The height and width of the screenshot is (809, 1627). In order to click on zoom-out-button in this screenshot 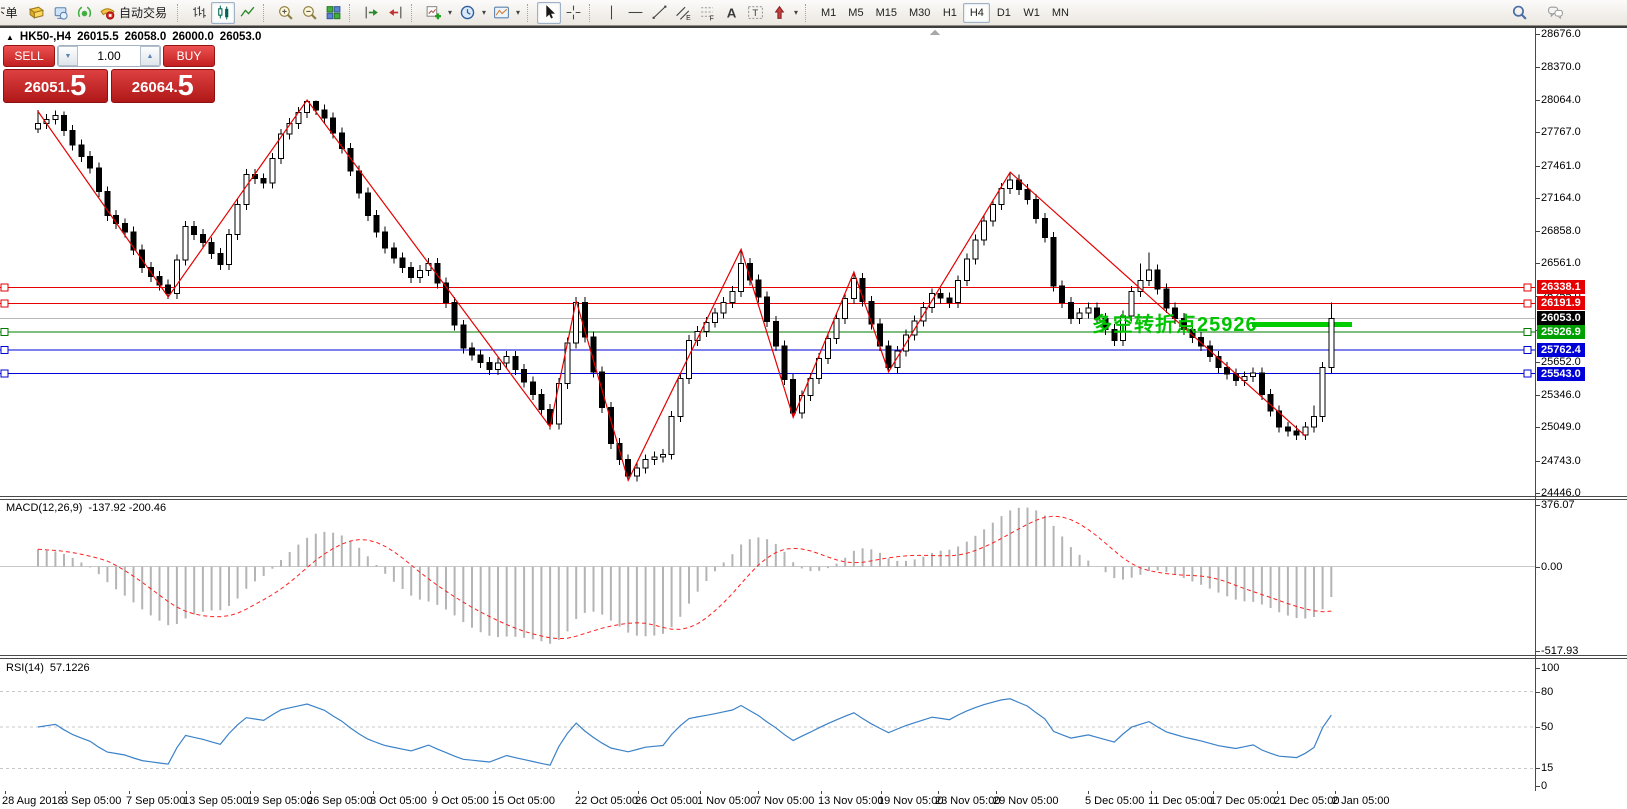, I will do `click(309, 13)`.